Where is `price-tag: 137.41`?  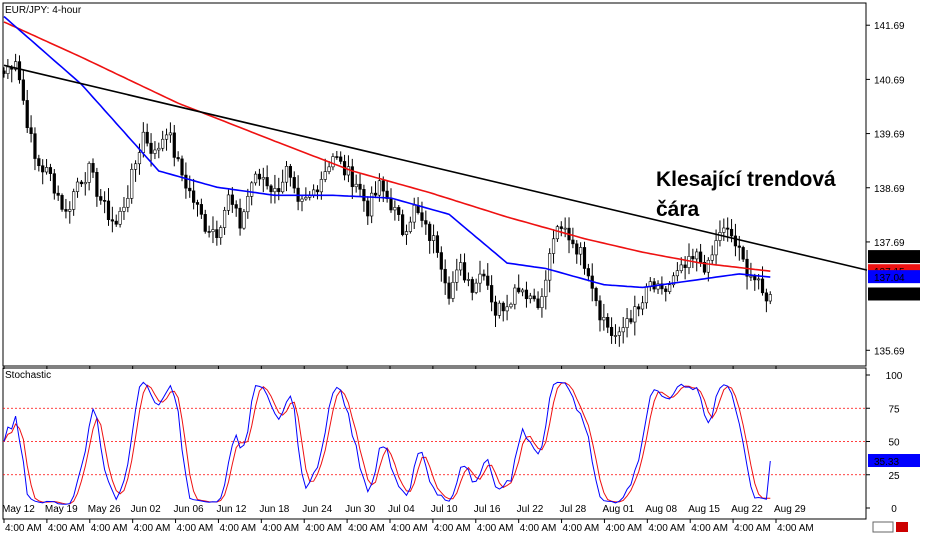 price-tag: 137.41 is located at coordinates (894, 257).